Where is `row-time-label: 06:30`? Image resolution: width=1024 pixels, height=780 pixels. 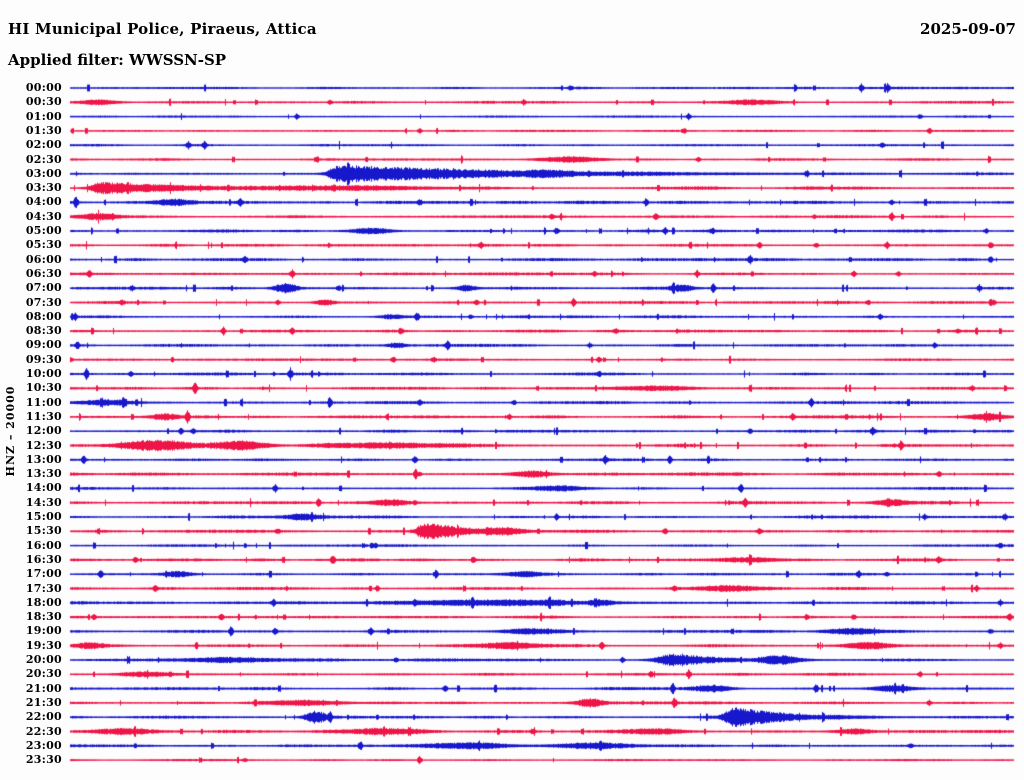 row-time-label: 06:30 is located at coordinates (43, 273).